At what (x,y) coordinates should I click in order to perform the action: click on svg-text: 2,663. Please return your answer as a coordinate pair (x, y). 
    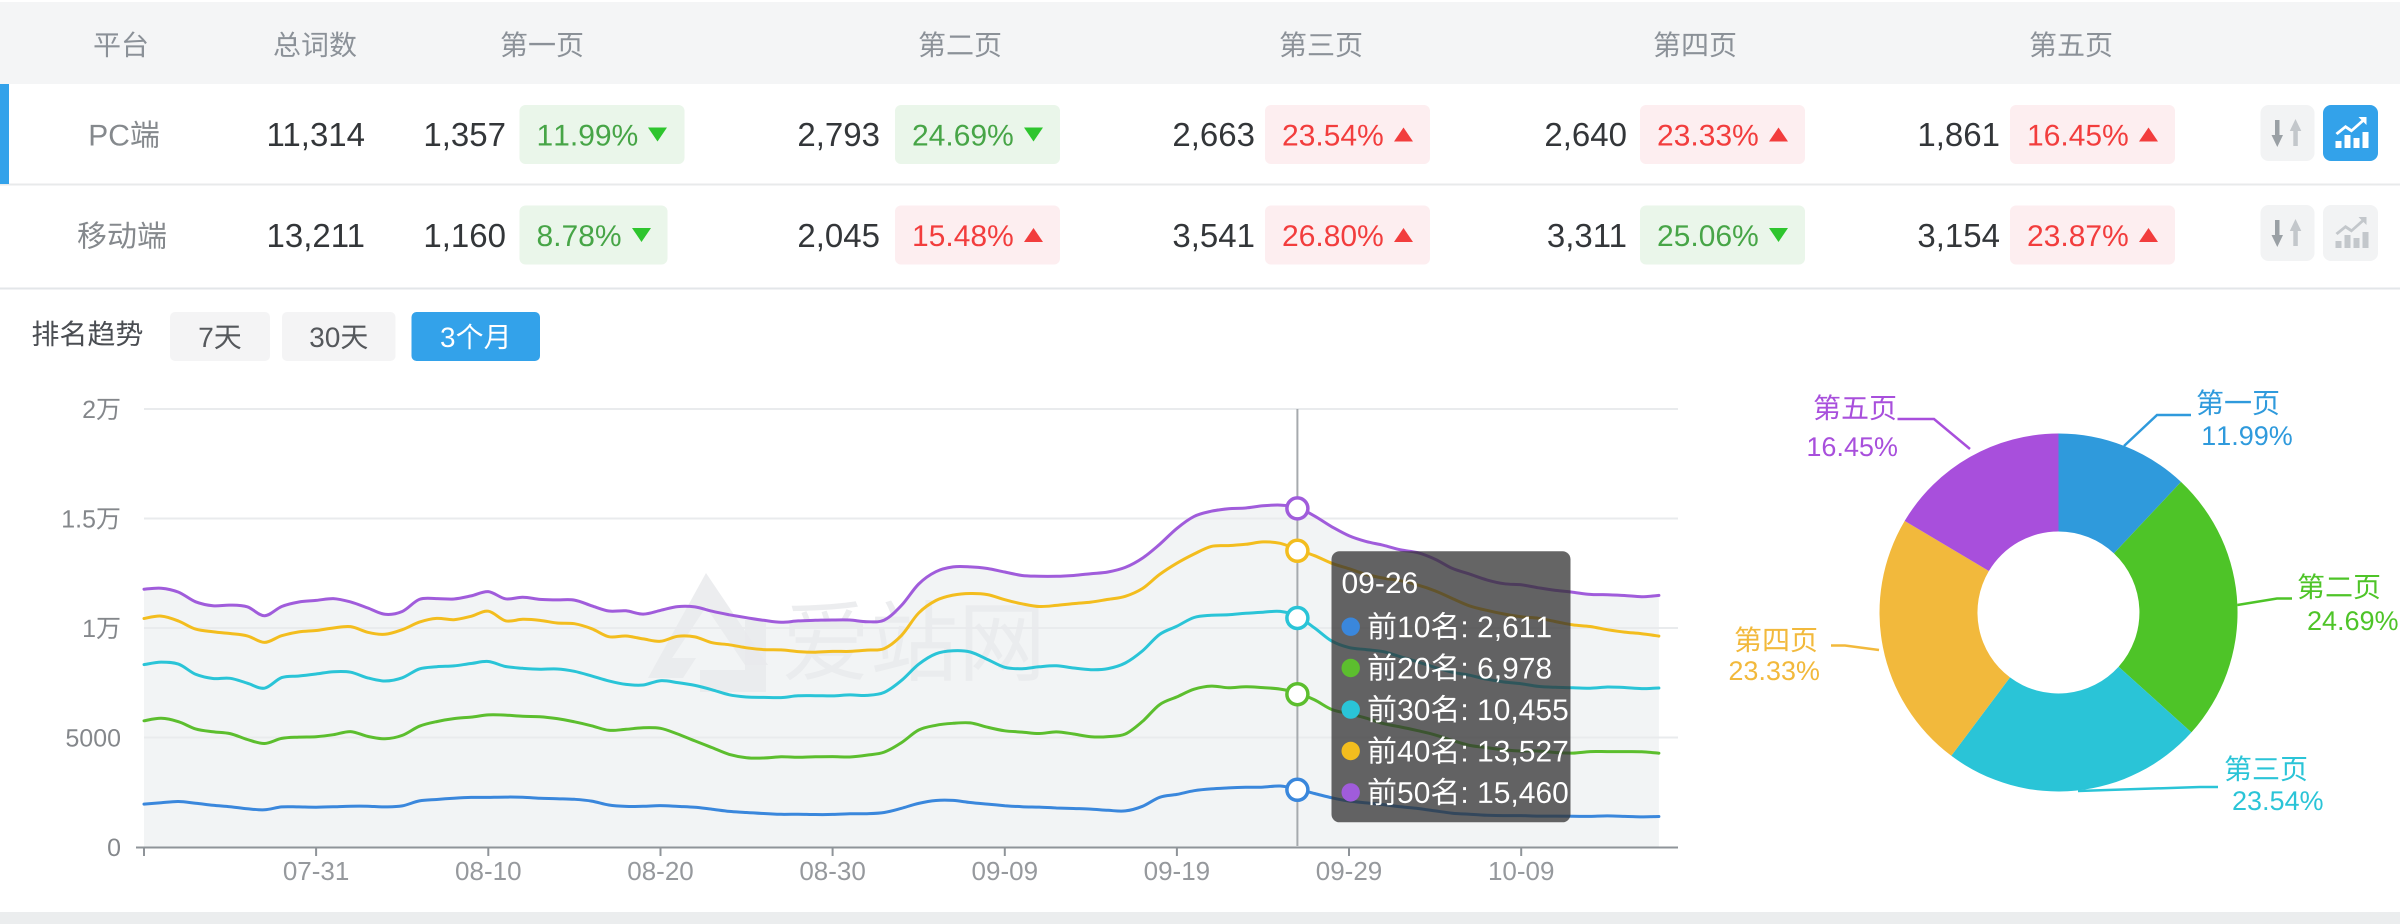
    Looking at the image, I should click on (1213, 134).